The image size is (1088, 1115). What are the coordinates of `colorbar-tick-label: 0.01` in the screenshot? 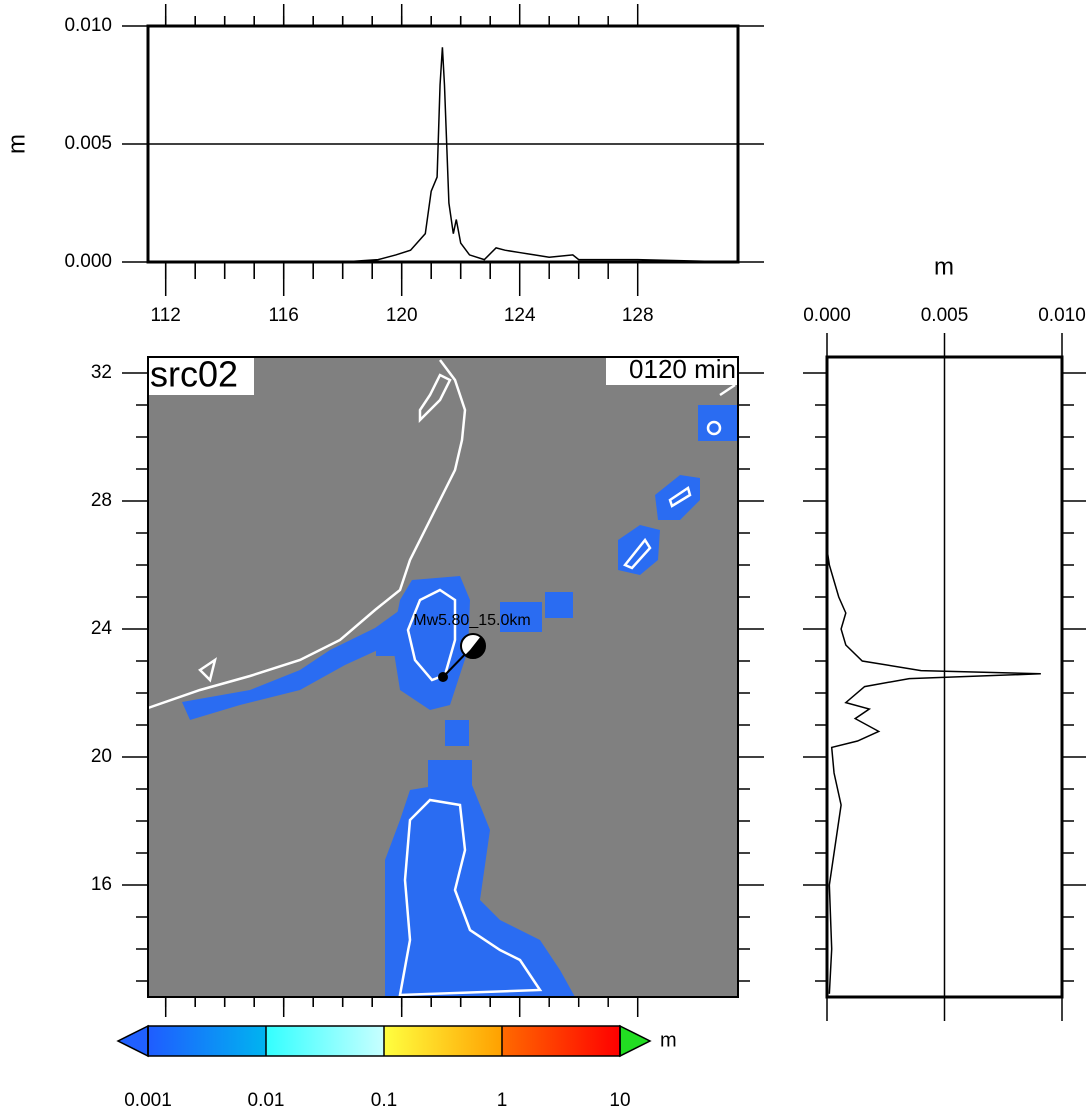 It's located at (266, 1100).